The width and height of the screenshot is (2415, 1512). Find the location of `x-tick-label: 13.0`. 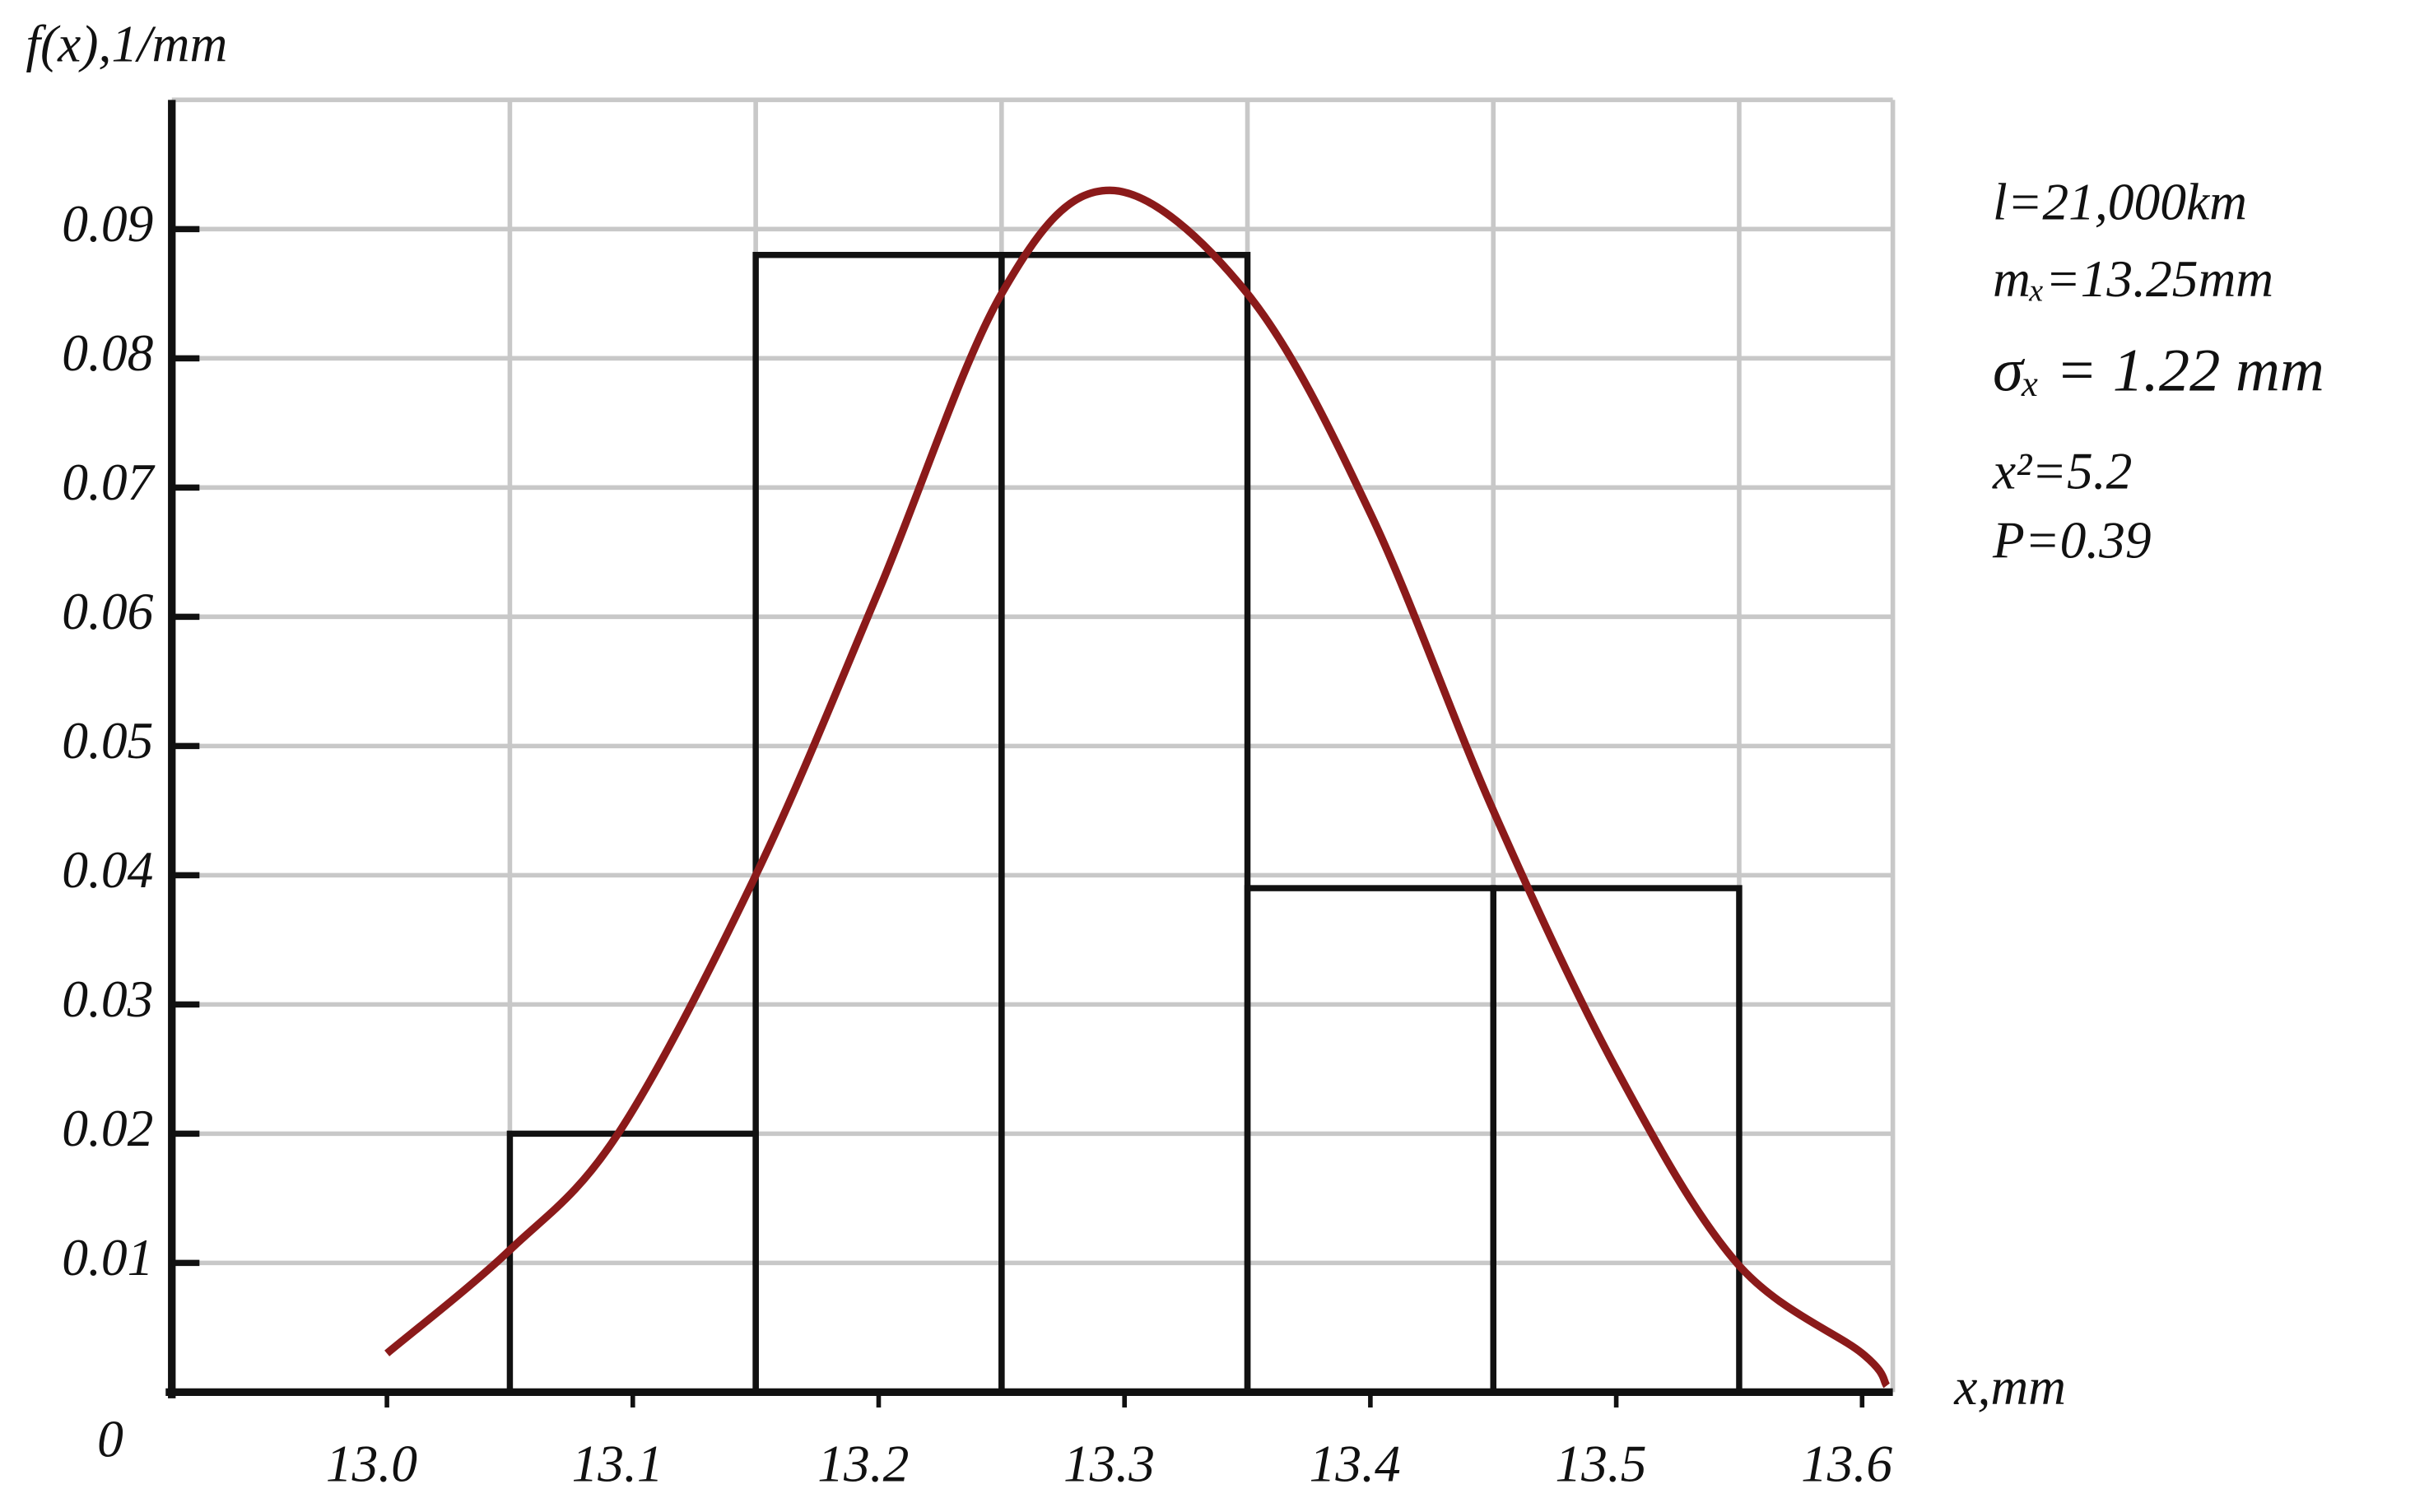

x-tick-label: 13.0 is located at coordinates (371, 1463).